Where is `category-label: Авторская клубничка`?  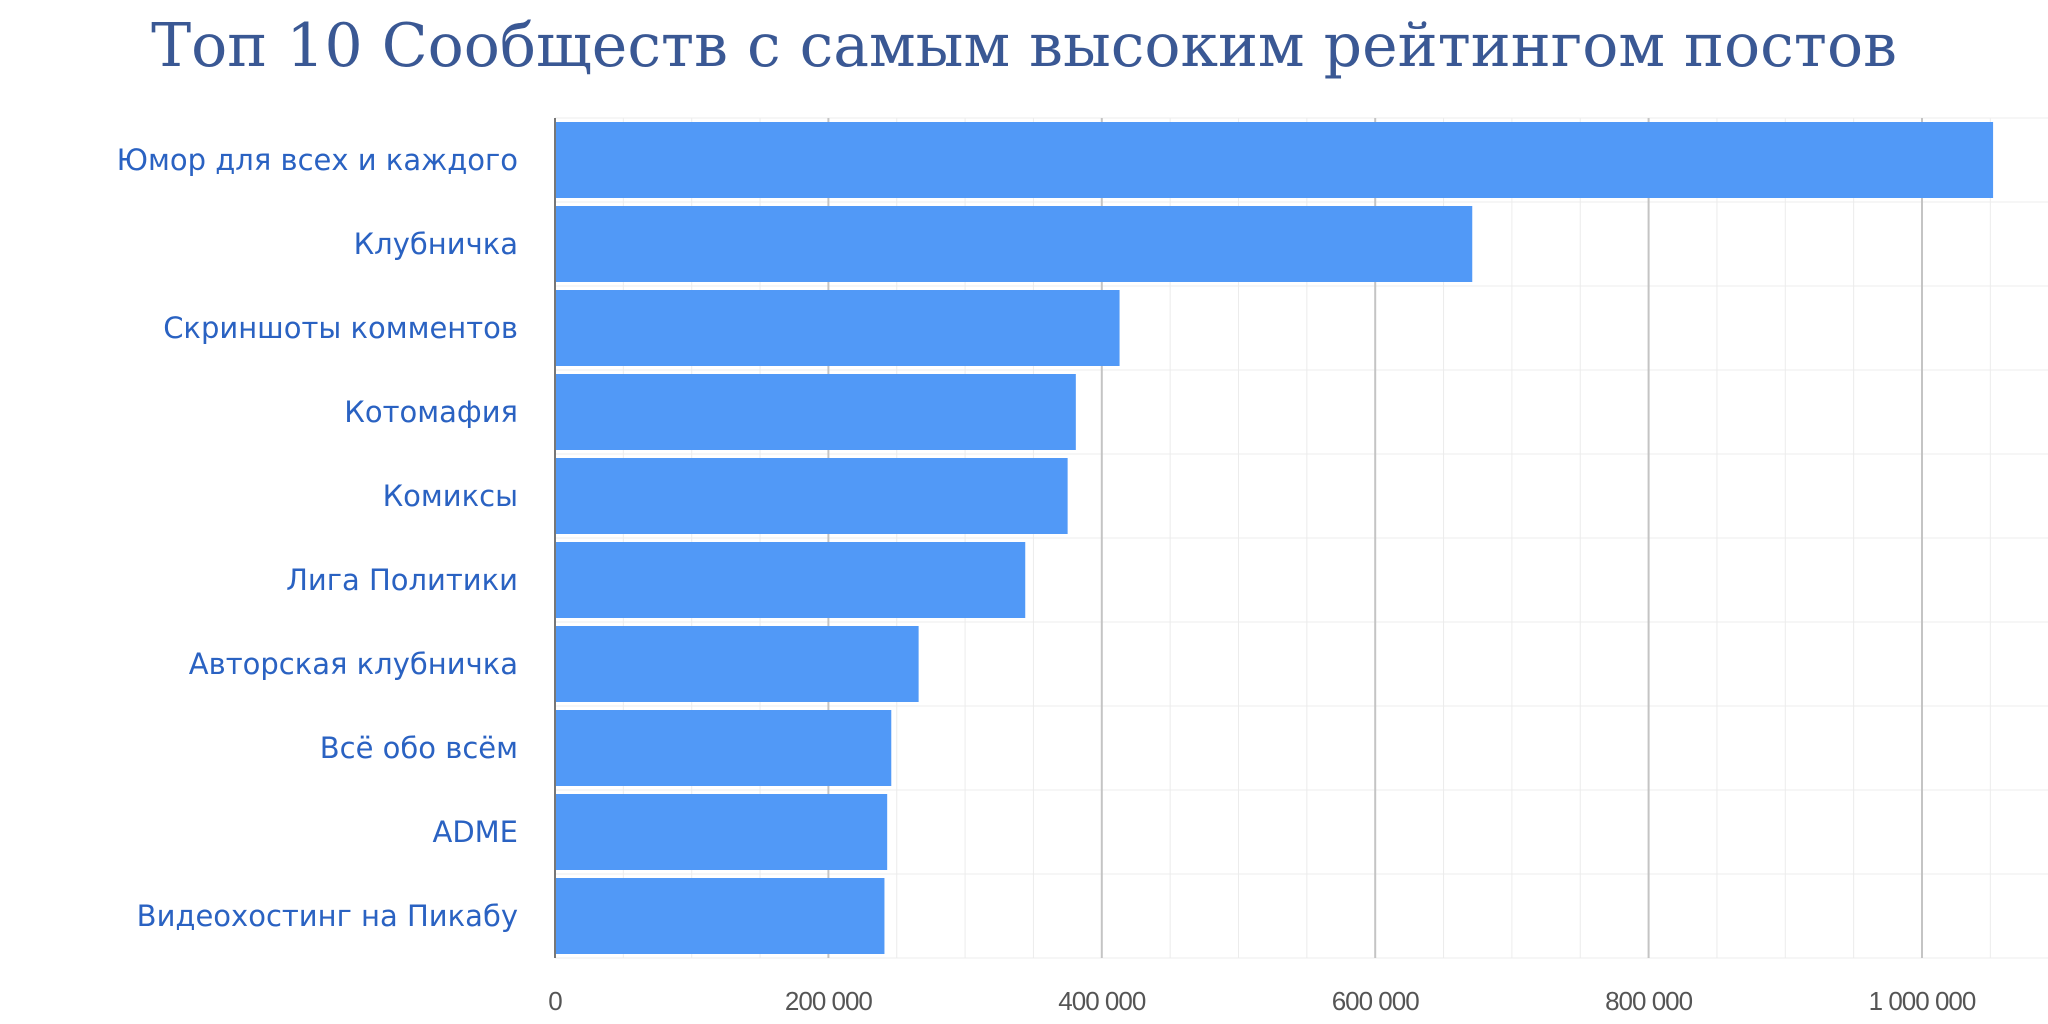
category-label: Авторская клубничка is located at coordinates (353, 664).